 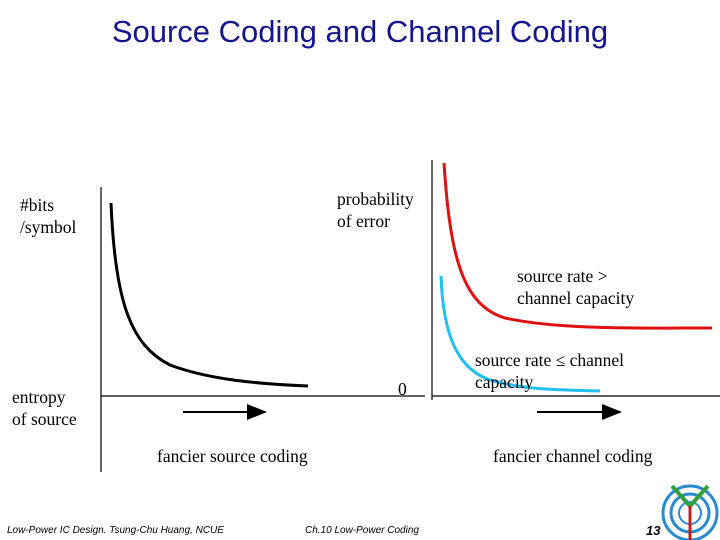 I want to click on right-y-axis-label: probability of error, so click(x=375, y=210).